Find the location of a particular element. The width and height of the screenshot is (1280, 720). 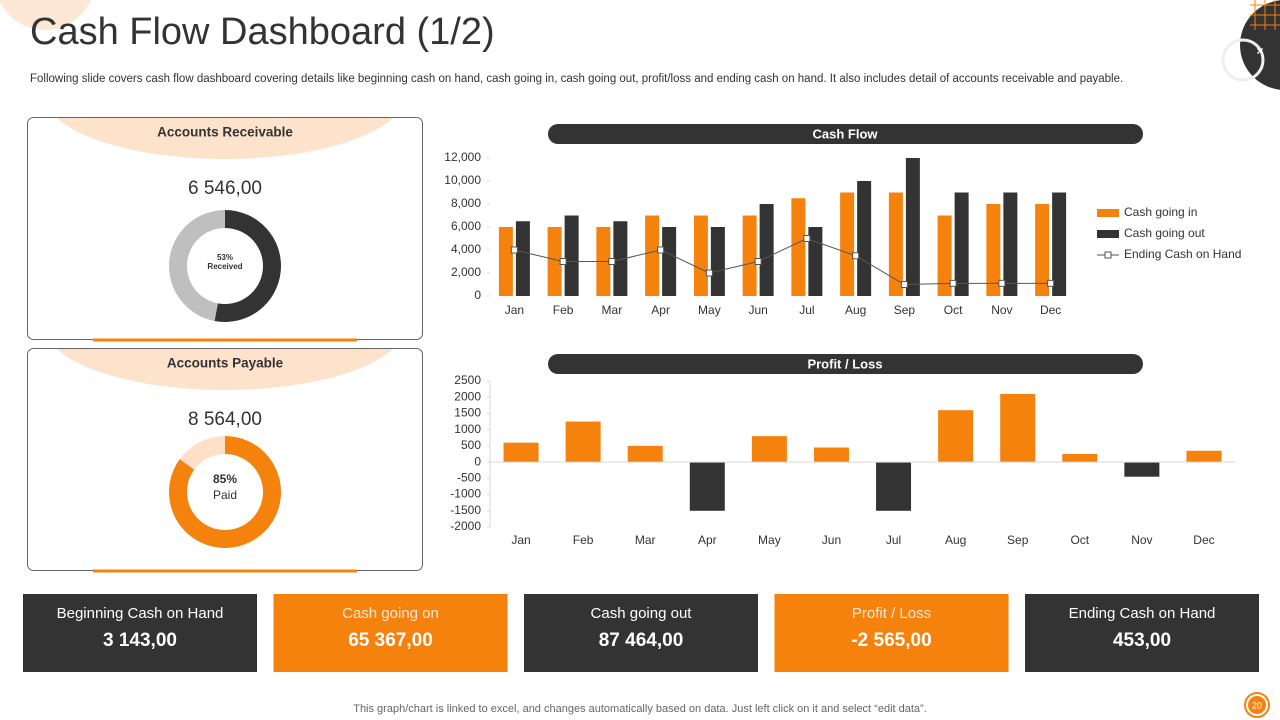

kpi-value: 65 367,00 is located at coordinates (390, 640).